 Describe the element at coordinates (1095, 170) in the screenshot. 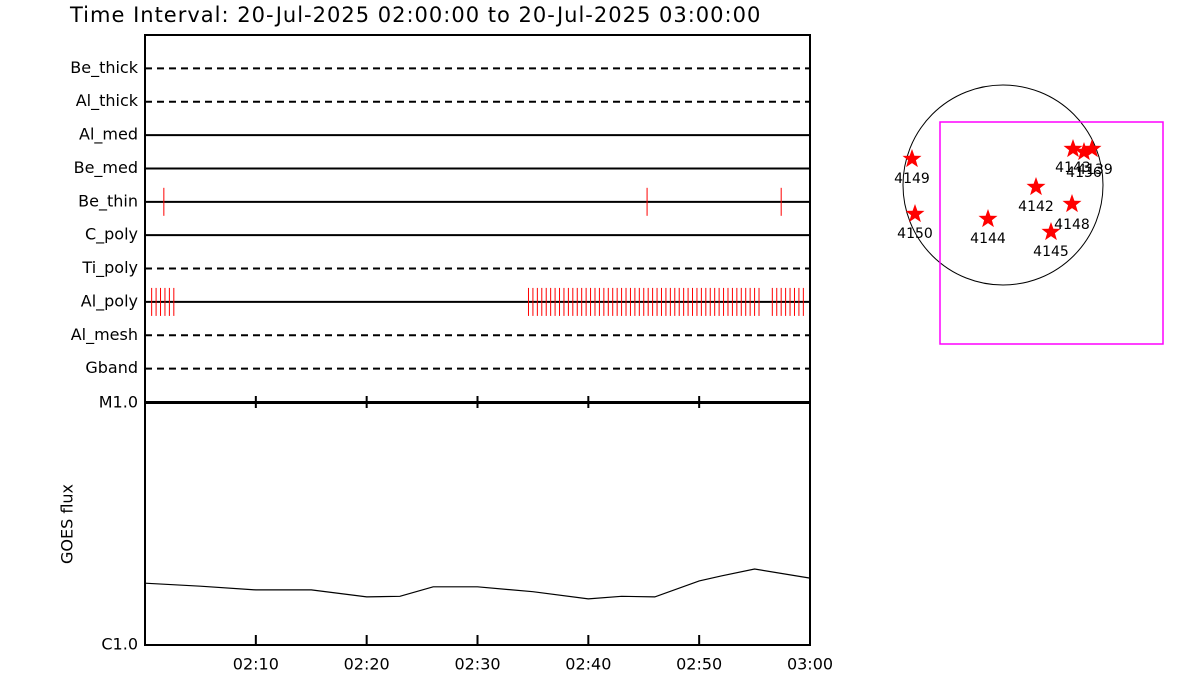

I see `region-label: 4139` at that location.